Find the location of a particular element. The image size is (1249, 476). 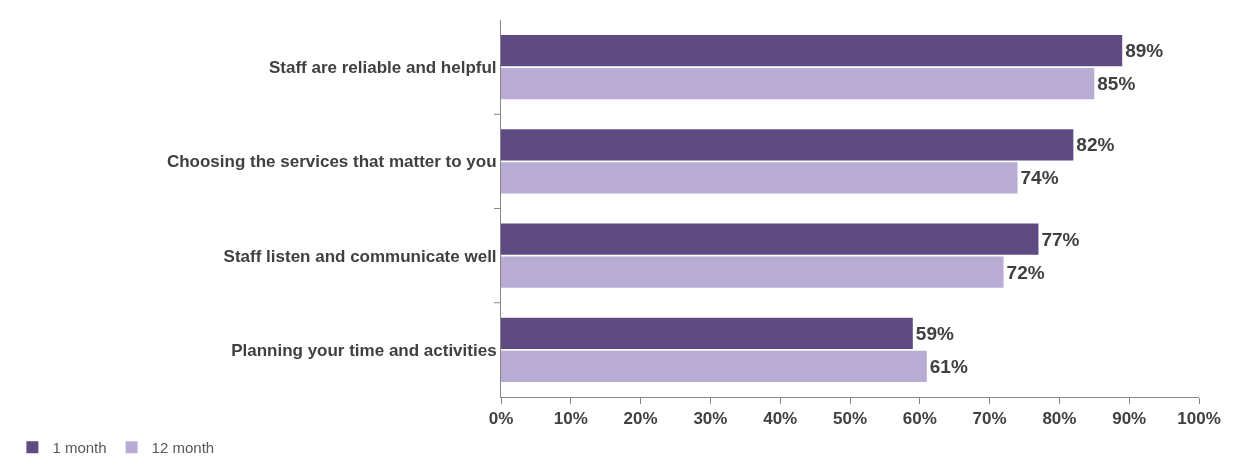

data-label: 77% is located at coordinates (1060, 239).